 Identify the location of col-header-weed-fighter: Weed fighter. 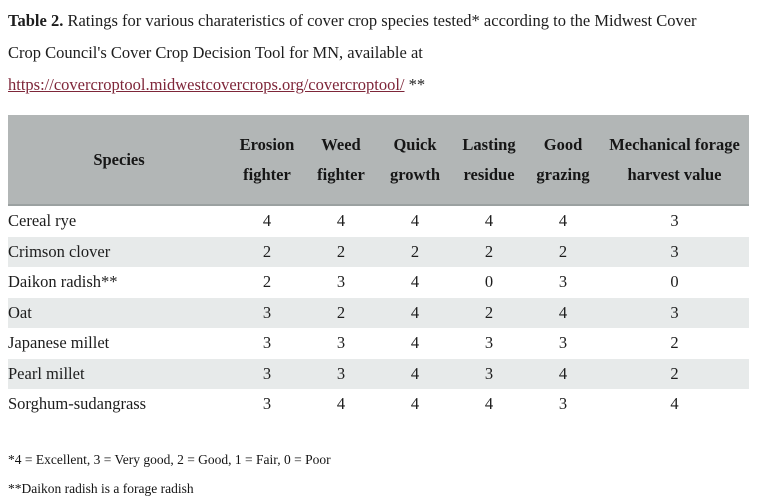
(341, 160).